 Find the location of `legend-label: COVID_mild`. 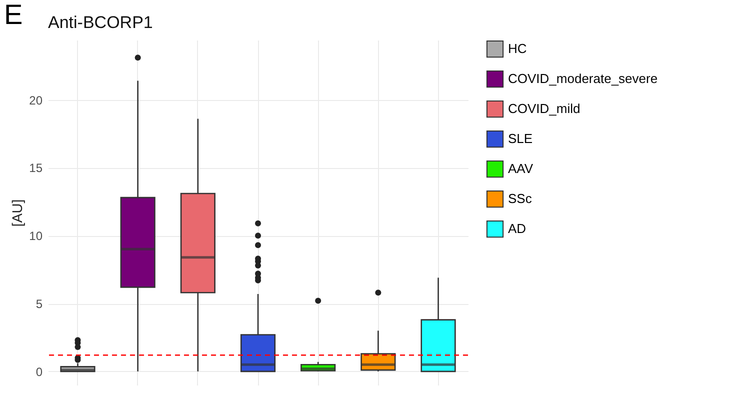

legend-label: COVID_mild is located at coordinates (544, 108).